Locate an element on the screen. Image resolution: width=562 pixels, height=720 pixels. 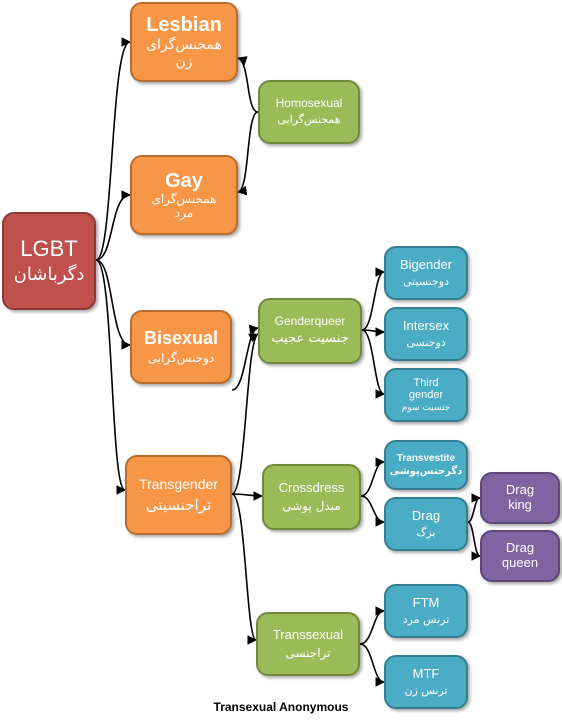
node-homosexual-en: Homosexual is located at coordinates (309, 103).